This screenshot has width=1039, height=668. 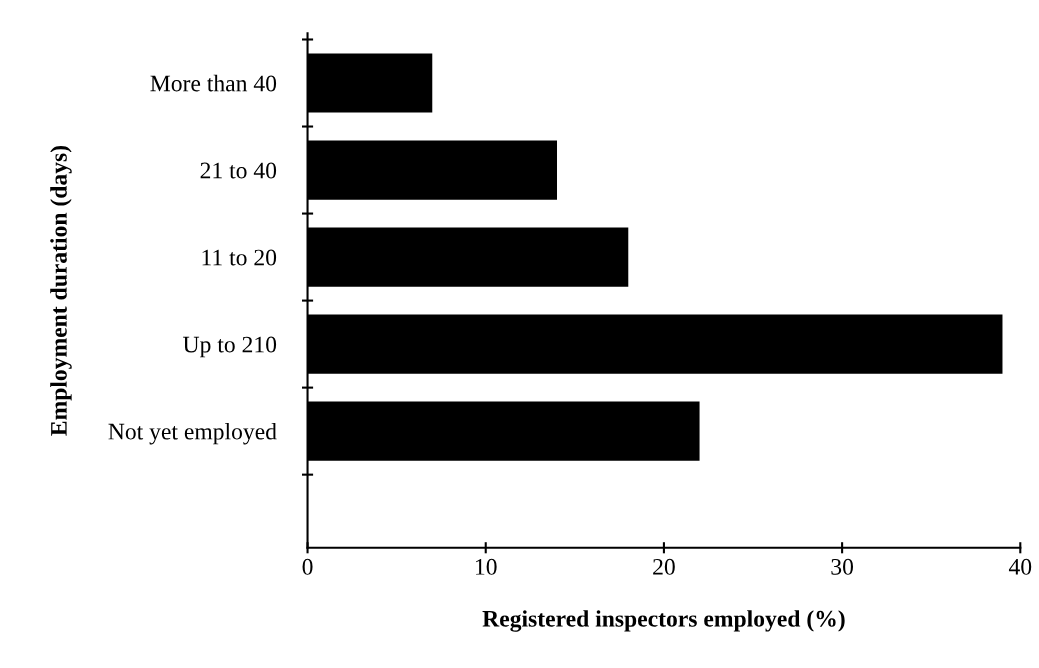 I want to click on y-tick-label: Up to 210, so click(x=230, y=347).